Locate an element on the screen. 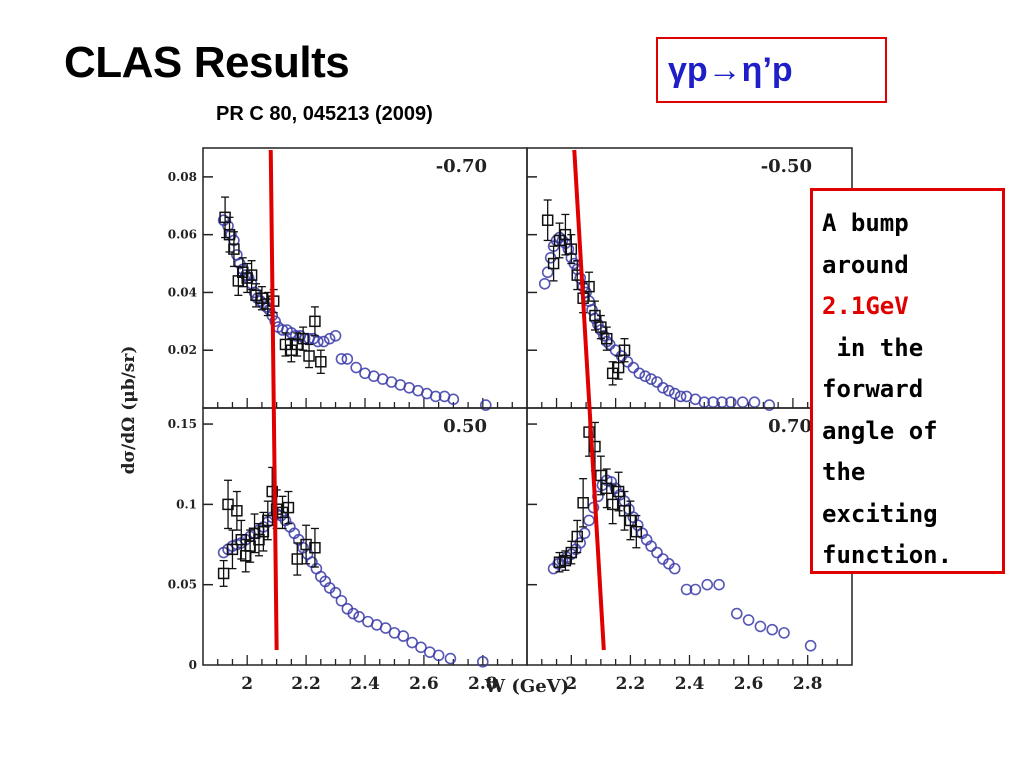  panel-angle-label: -0.70 is located at coordinates (461, 166).